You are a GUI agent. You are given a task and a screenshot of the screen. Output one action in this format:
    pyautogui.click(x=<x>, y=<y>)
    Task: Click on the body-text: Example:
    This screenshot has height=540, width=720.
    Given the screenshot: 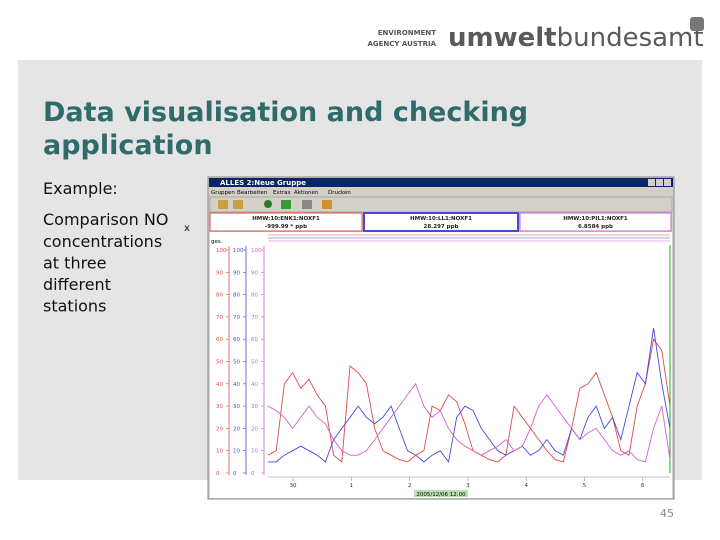 What is the action you would take?
    pyautogui.click(x=80, y=188)
    